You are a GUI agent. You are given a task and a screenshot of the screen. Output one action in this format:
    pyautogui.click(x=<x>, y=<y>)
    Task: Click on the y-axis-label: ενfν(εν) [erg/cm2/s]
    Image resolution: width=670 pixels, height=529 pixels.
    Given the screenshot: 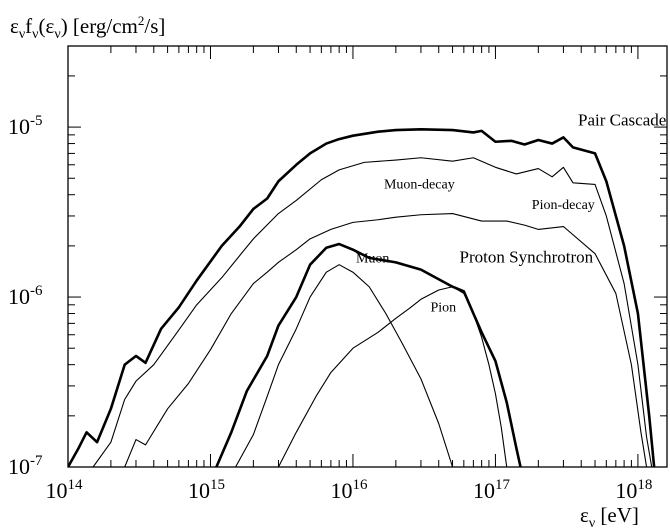 What is the action you would take?
    pyautogui.click(x=87, y=27)
    